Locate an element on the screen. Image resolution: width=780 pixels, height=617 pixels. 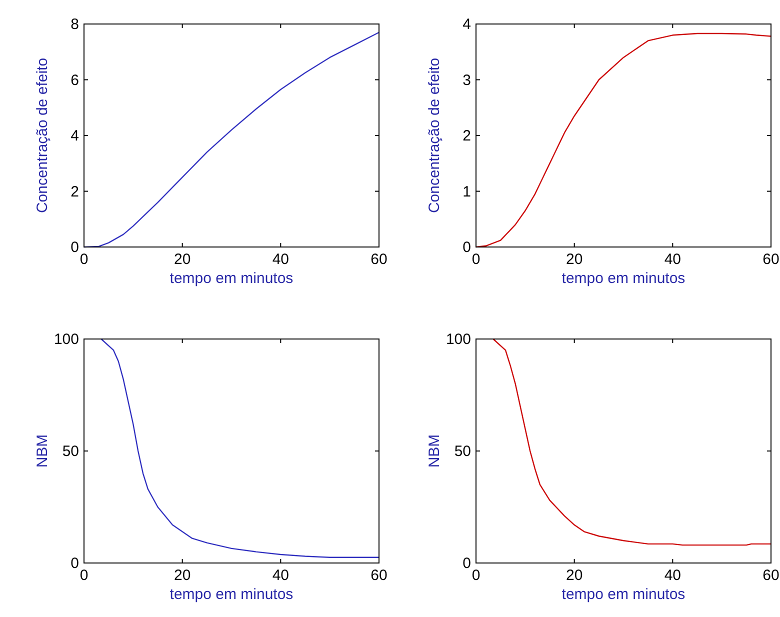
y-tick-label: 3 is located at coordinates (466, 80).